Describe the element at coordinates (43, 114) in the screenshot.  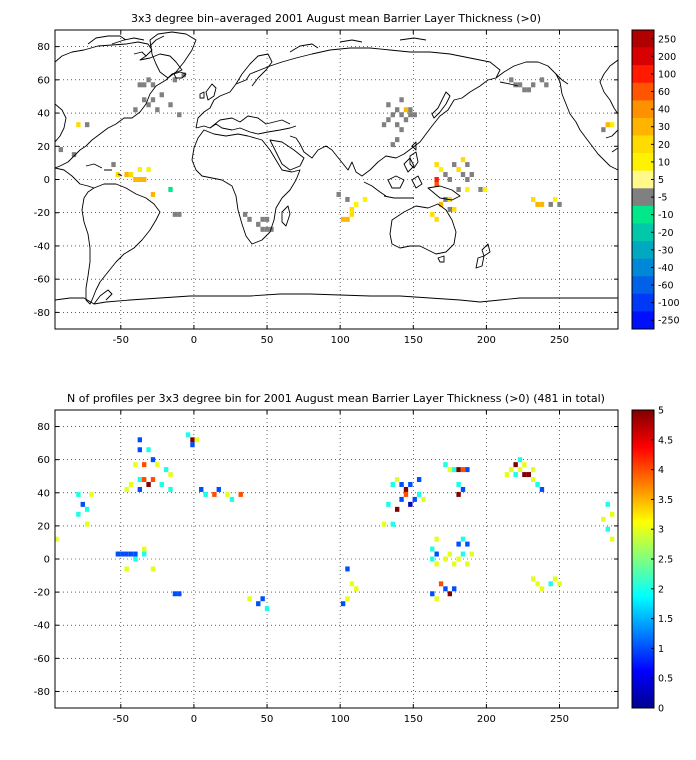
I see `y-tick-label: 40` at that location.